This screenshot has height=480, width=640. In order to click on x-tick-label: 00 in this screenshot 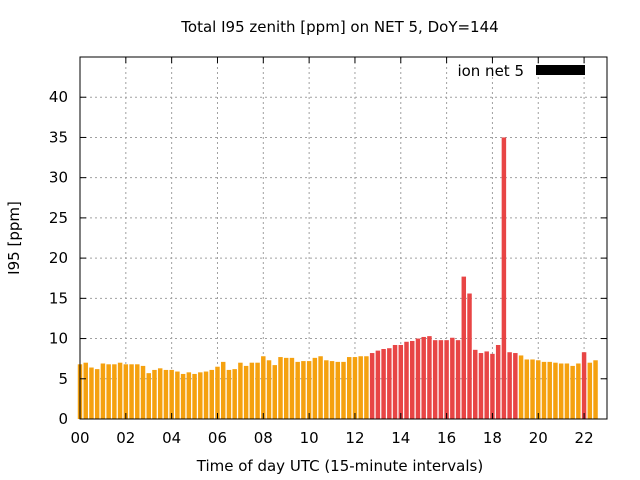, I will do `click(79, 438)`.